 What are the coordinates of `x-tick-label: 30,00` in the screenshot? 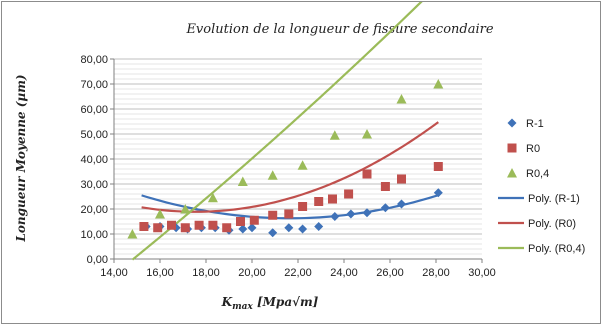 It's located at (482, 273).